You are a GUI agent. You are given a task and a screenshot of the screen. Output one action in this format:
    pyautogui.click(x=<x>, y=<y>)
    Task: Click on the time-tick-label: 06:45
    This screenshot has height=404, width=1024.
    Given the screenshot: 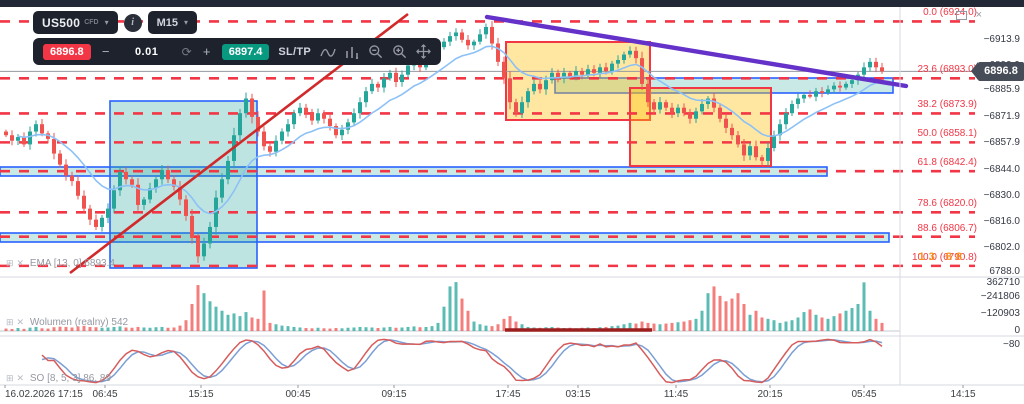 What is the action you would take?
    pyautogui.click(x=105, y=394)
    